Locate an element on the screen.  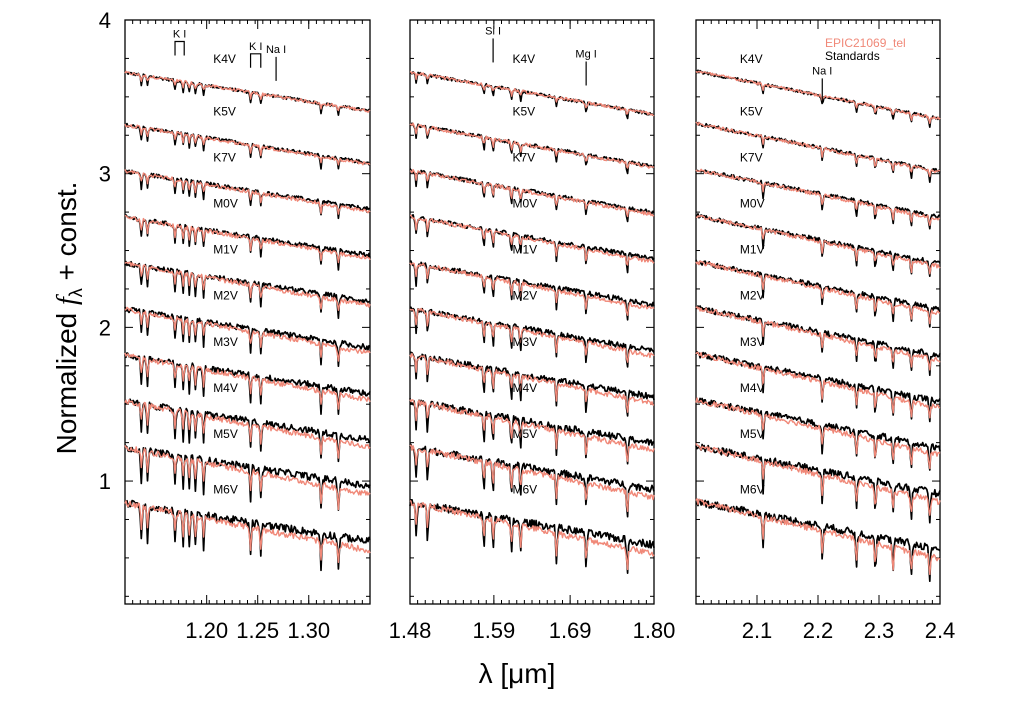
line-id-label: Mg I is located at coordinates (585, 54).